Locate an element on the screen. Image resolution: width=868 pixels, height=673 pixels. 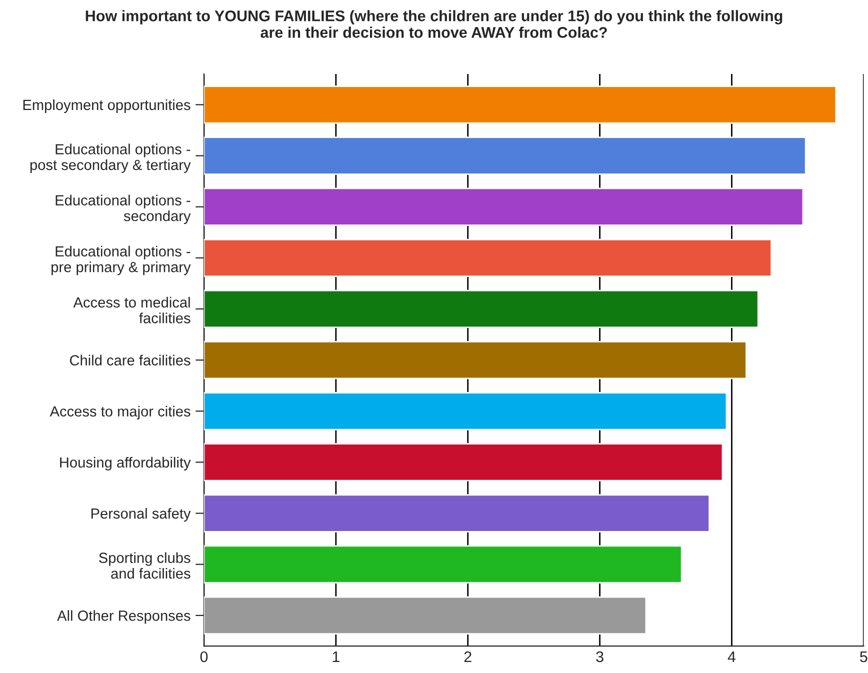
x-tick-label: 0 is located at coordinates (204, 656).